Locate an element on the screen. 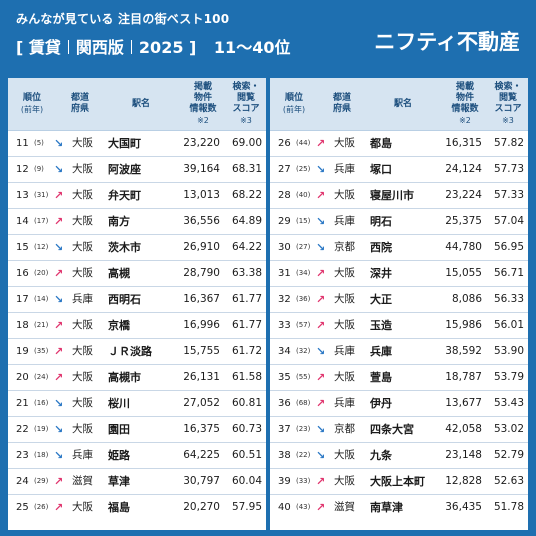 Image resolution: width=536 pixels, height=536 pixels. previous-rank-cell: (22) is located at coordinates (303, 455).